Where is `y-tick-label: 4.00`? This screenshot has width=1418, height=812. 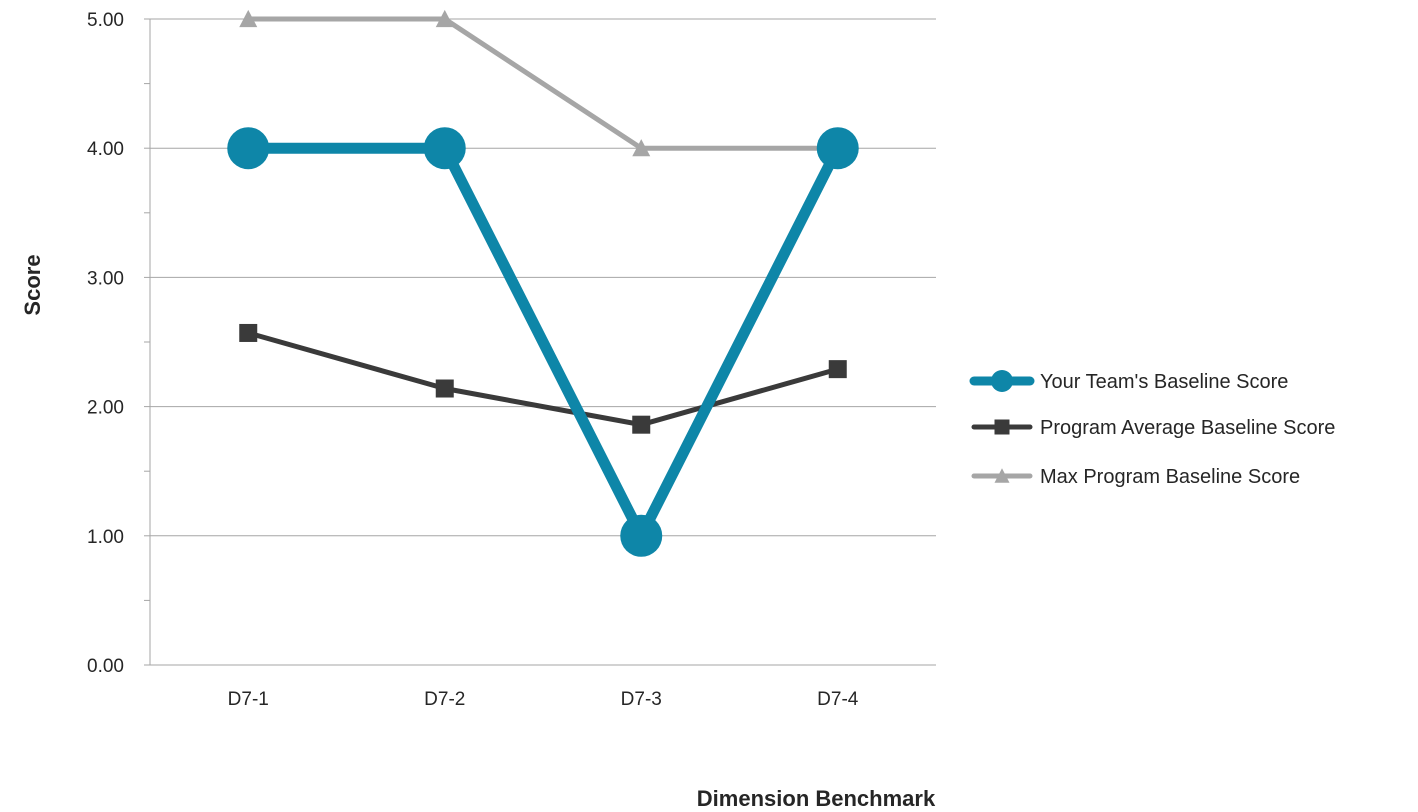 y-tick-label: 4.00 is located at coordinates (105, 149).